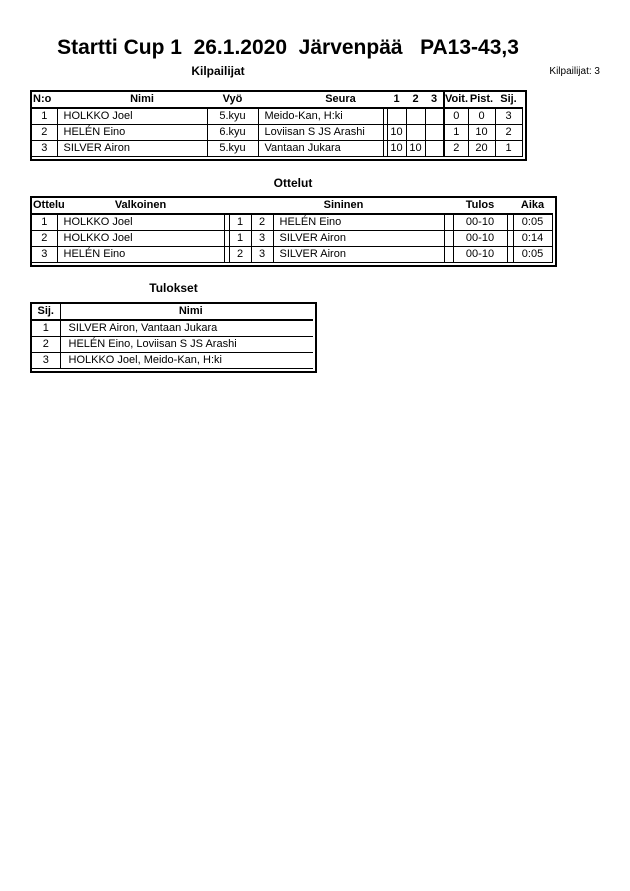 The image size is (630, 891). What do you see at coordinates (532, 238) in the screenshot?
I see `time-cell: 0:14` at bounding box center [532, 238].